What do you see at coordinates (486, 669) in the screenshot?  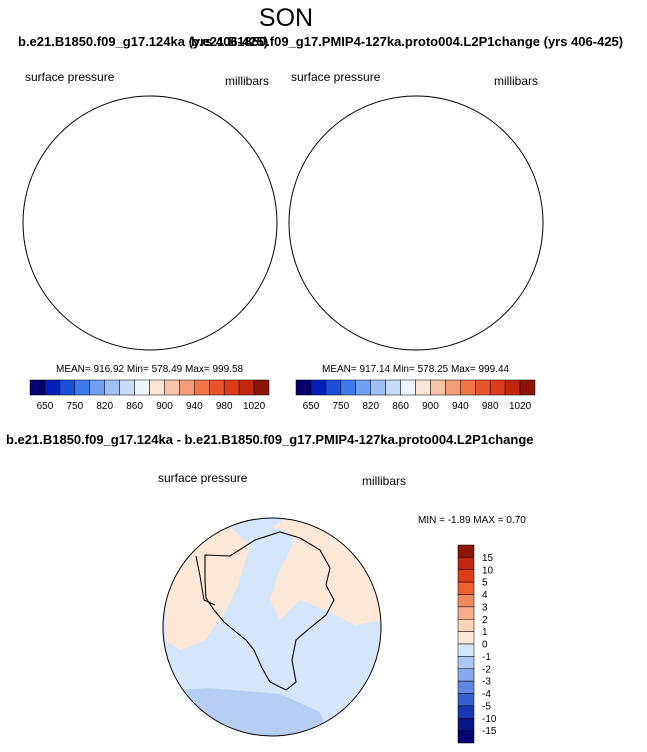 I see `colorbar-tick-label: -2` at bounding box center [486, 669].